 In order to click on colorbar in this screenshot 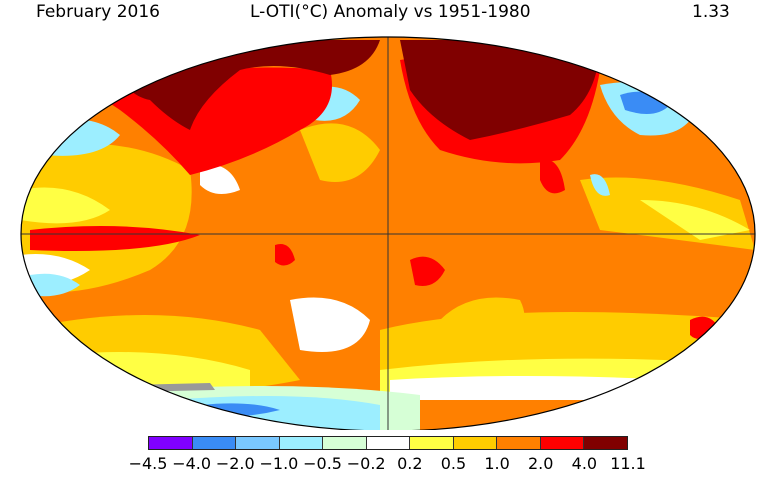, I will do `click(388, 443)`.